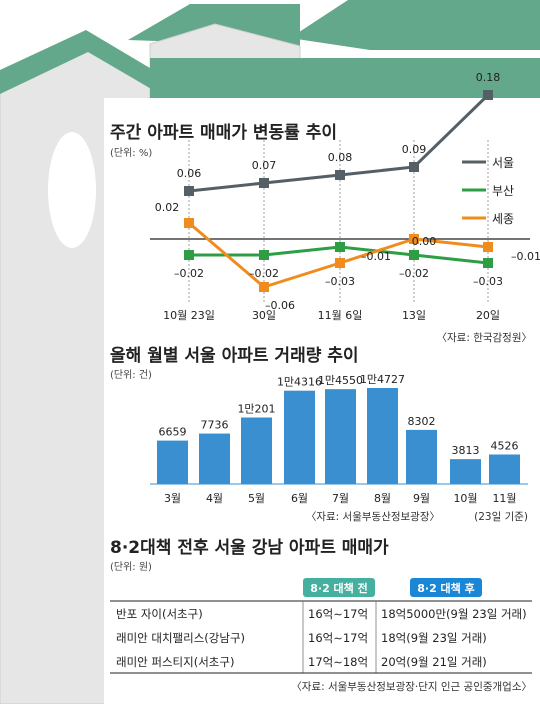 The image size is (540, 708). Describe the element at coordinates (411, 686) in the screenshot. I see `table-source: 〈자료: 서울부동산정보광장·단지 인근 공인중개업소〉` at that location.